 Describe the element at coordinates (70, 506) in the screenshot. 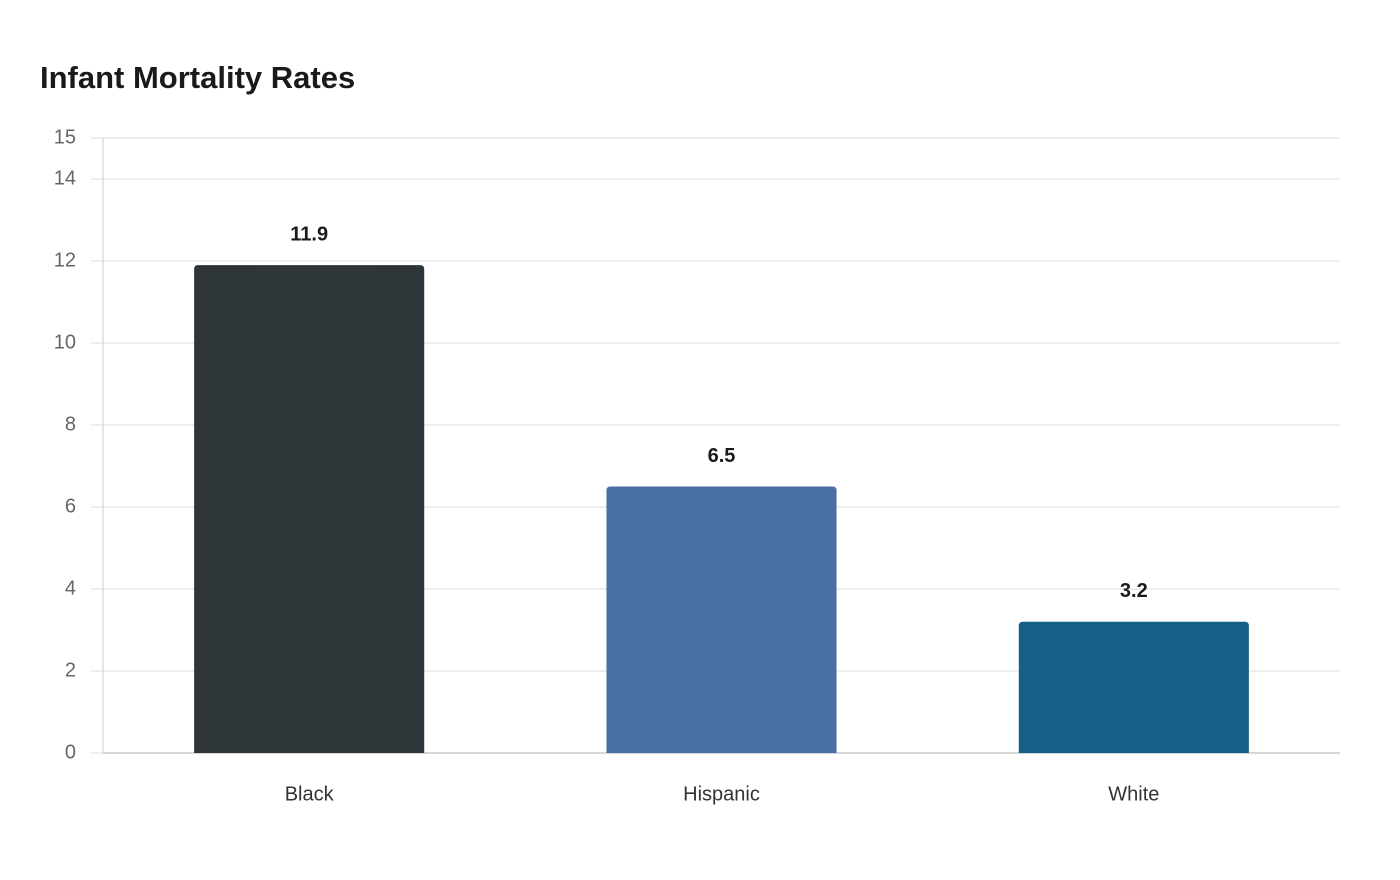

I see `y-tick-label: 6` at that location.